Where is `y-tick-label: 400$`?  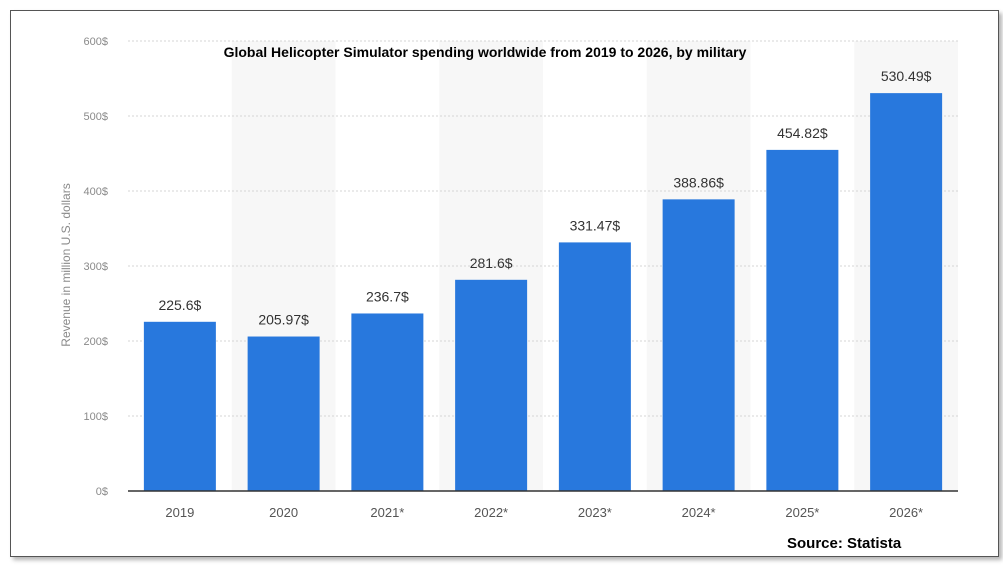
y-tick-label: 400$ is located at coordinates (96, 192).